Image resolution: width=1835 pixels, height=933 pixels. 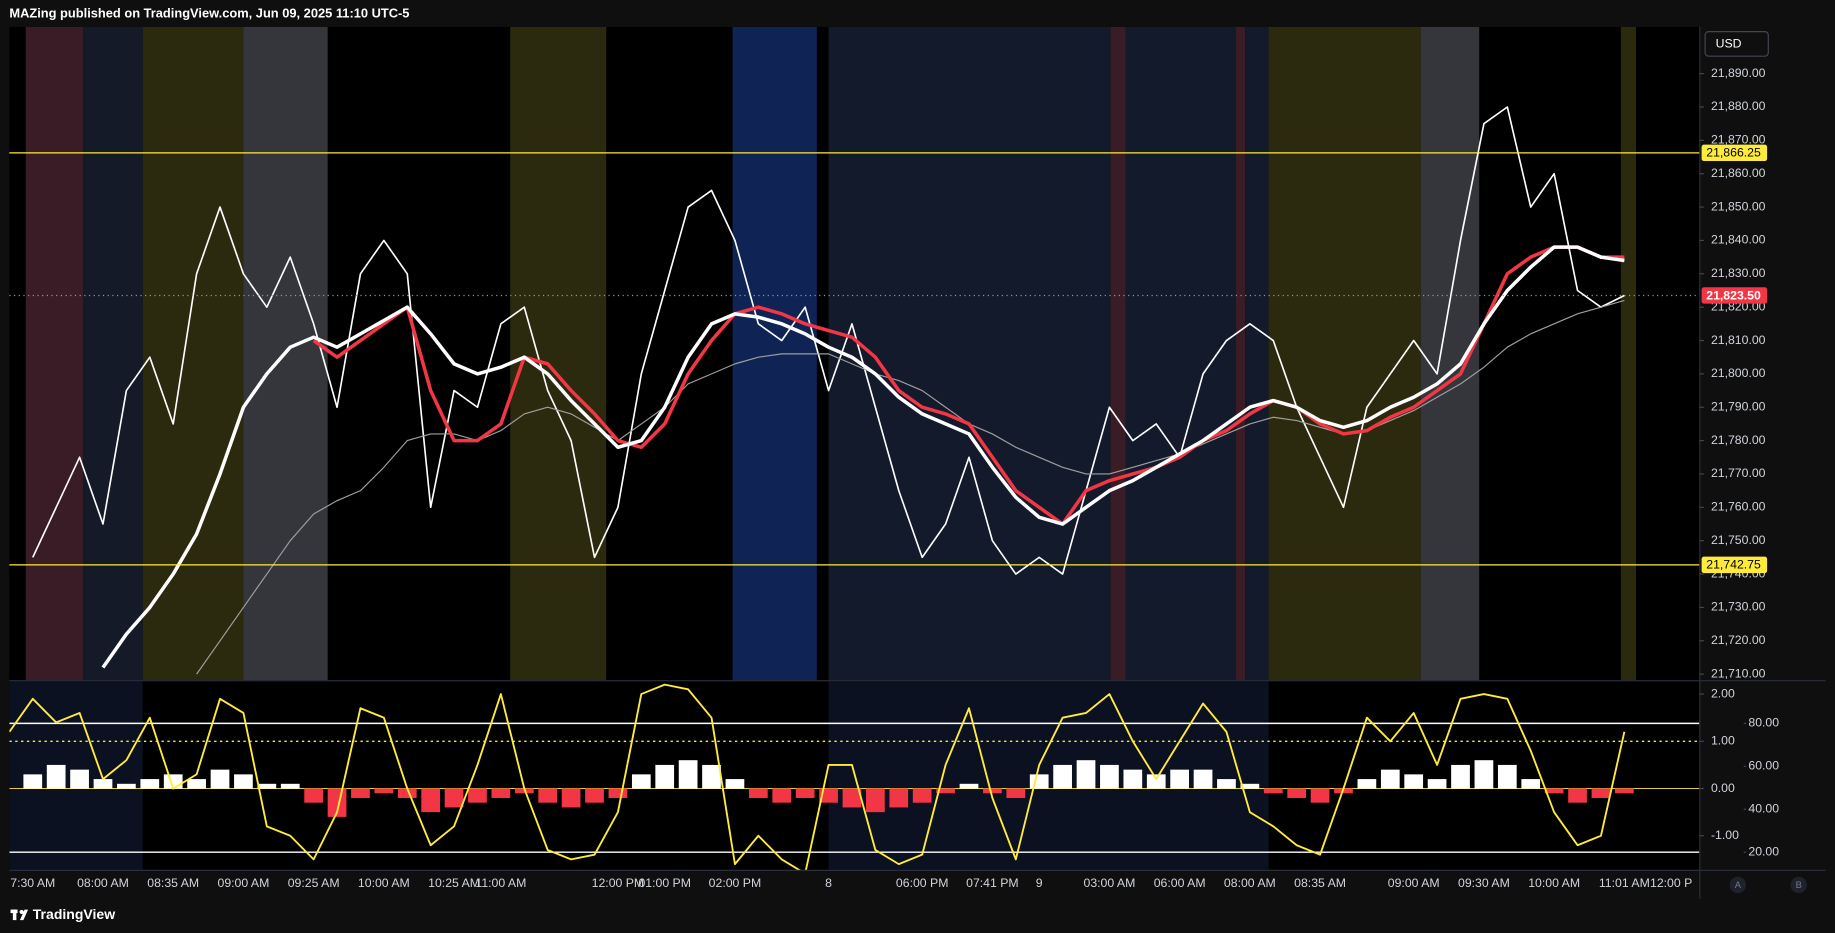 What do you see at coordinates (1763, 808) in the screenshot?
I see `y2-tick-label: 40.00` at bounding box center [1763, 808].